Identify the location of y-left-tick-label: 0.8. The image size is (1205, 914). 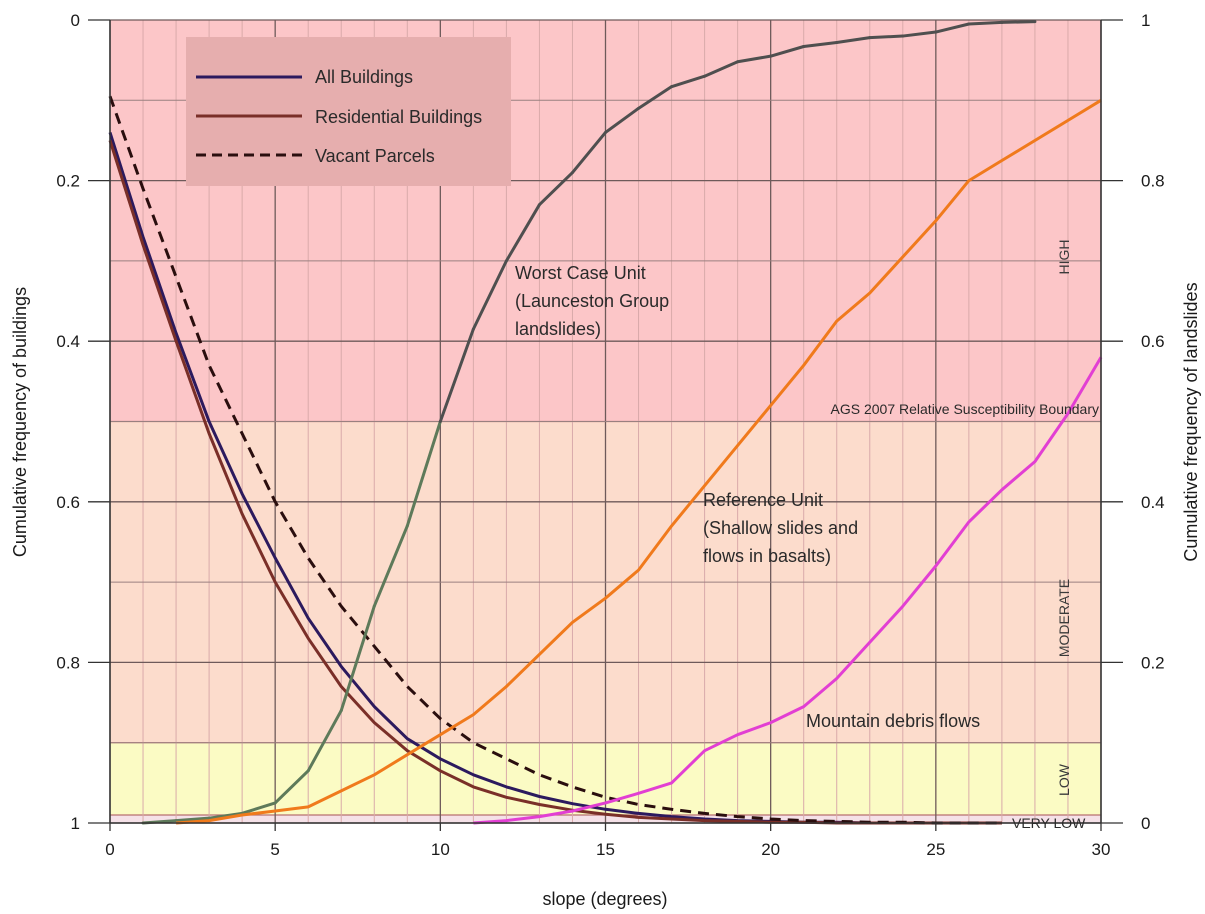
(68, 662).